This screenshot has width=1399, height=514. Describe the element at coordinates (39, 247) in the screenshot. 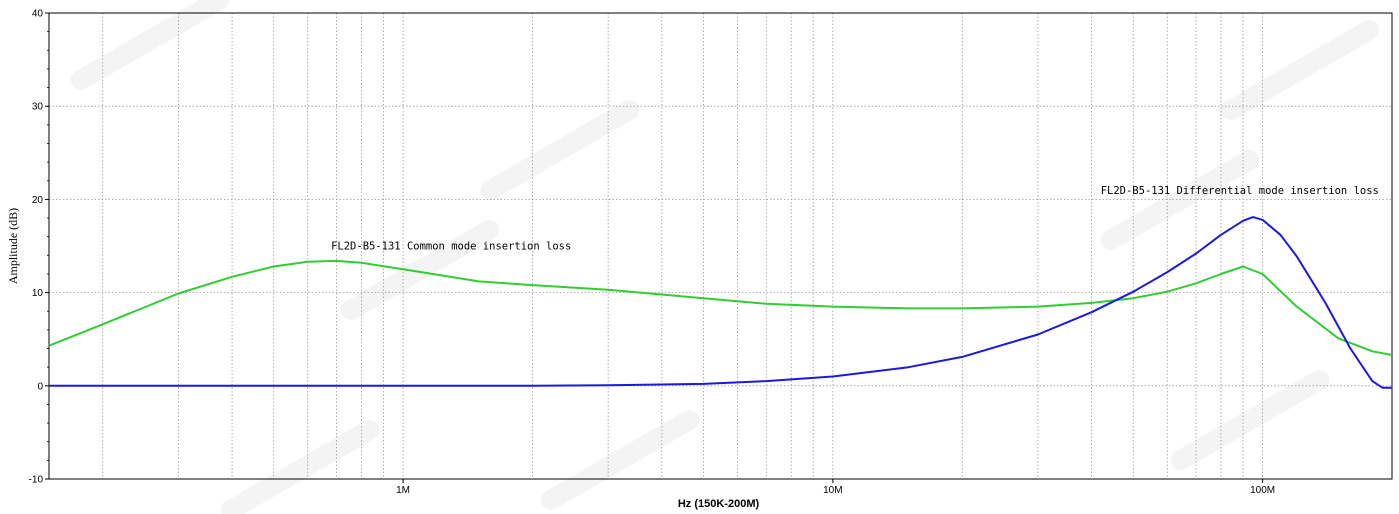

I see `y-axis-ticks: -10 0 10 20 30 40` at that location.